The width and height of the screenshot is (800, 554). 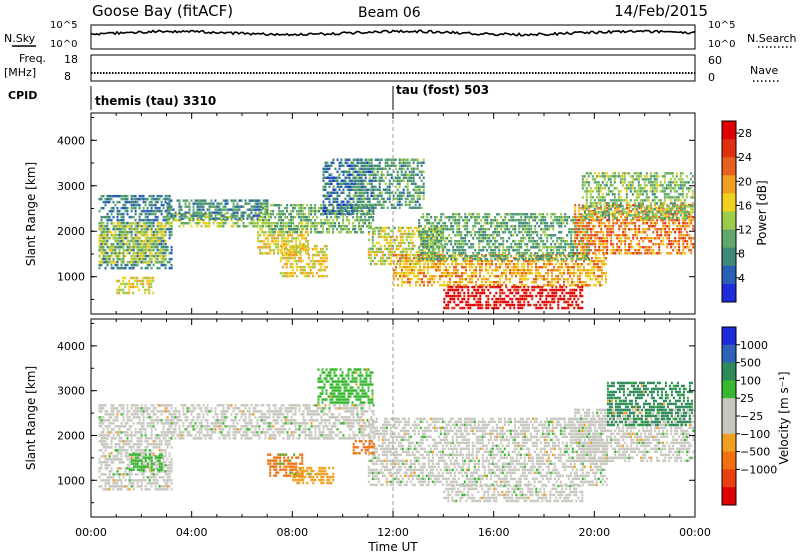 I want to click on freq-tick-bottom: 8, so click(x=67, y=76).